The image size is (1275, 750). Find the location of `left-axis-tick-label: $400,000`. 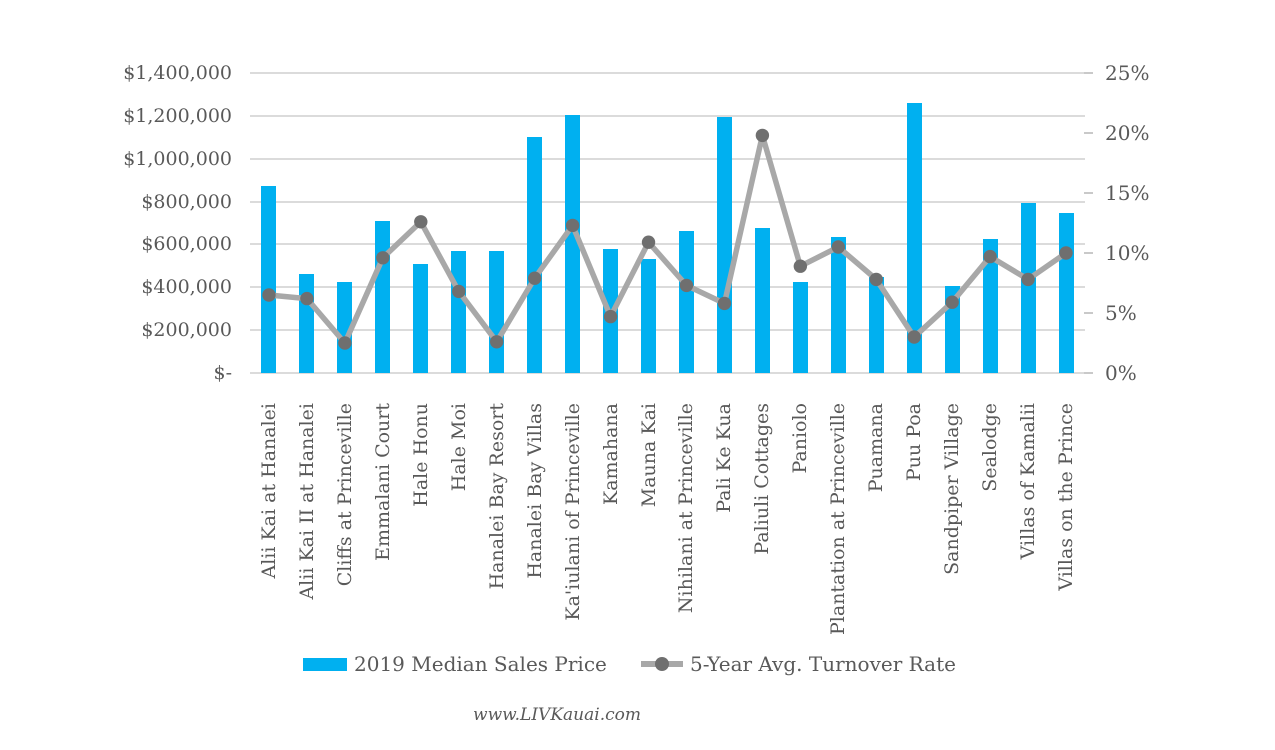

left-axis-tick-label: $400,000 is located at coordinates (186, 287).